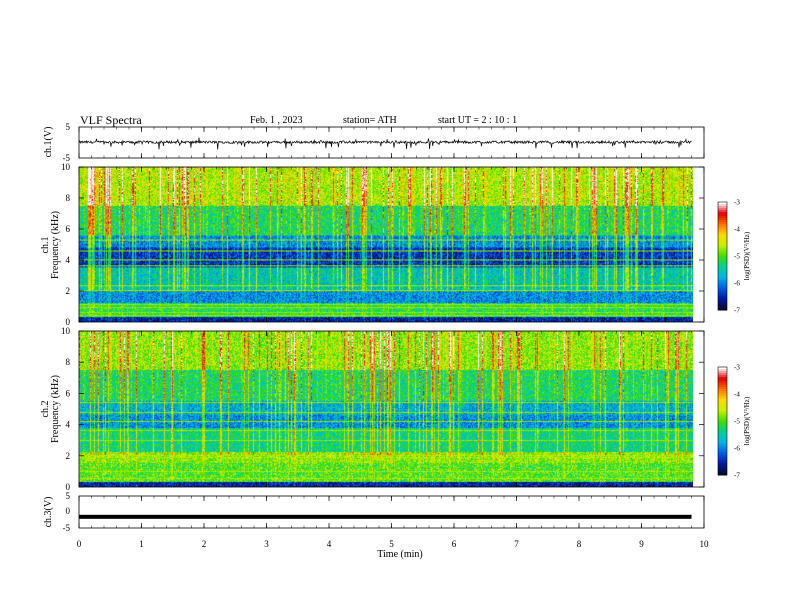  What do you see at coordinates (68, 487) in the screenshot?
I see `ch2-freq-tick-label: 0` at bounding box center [68, 487].